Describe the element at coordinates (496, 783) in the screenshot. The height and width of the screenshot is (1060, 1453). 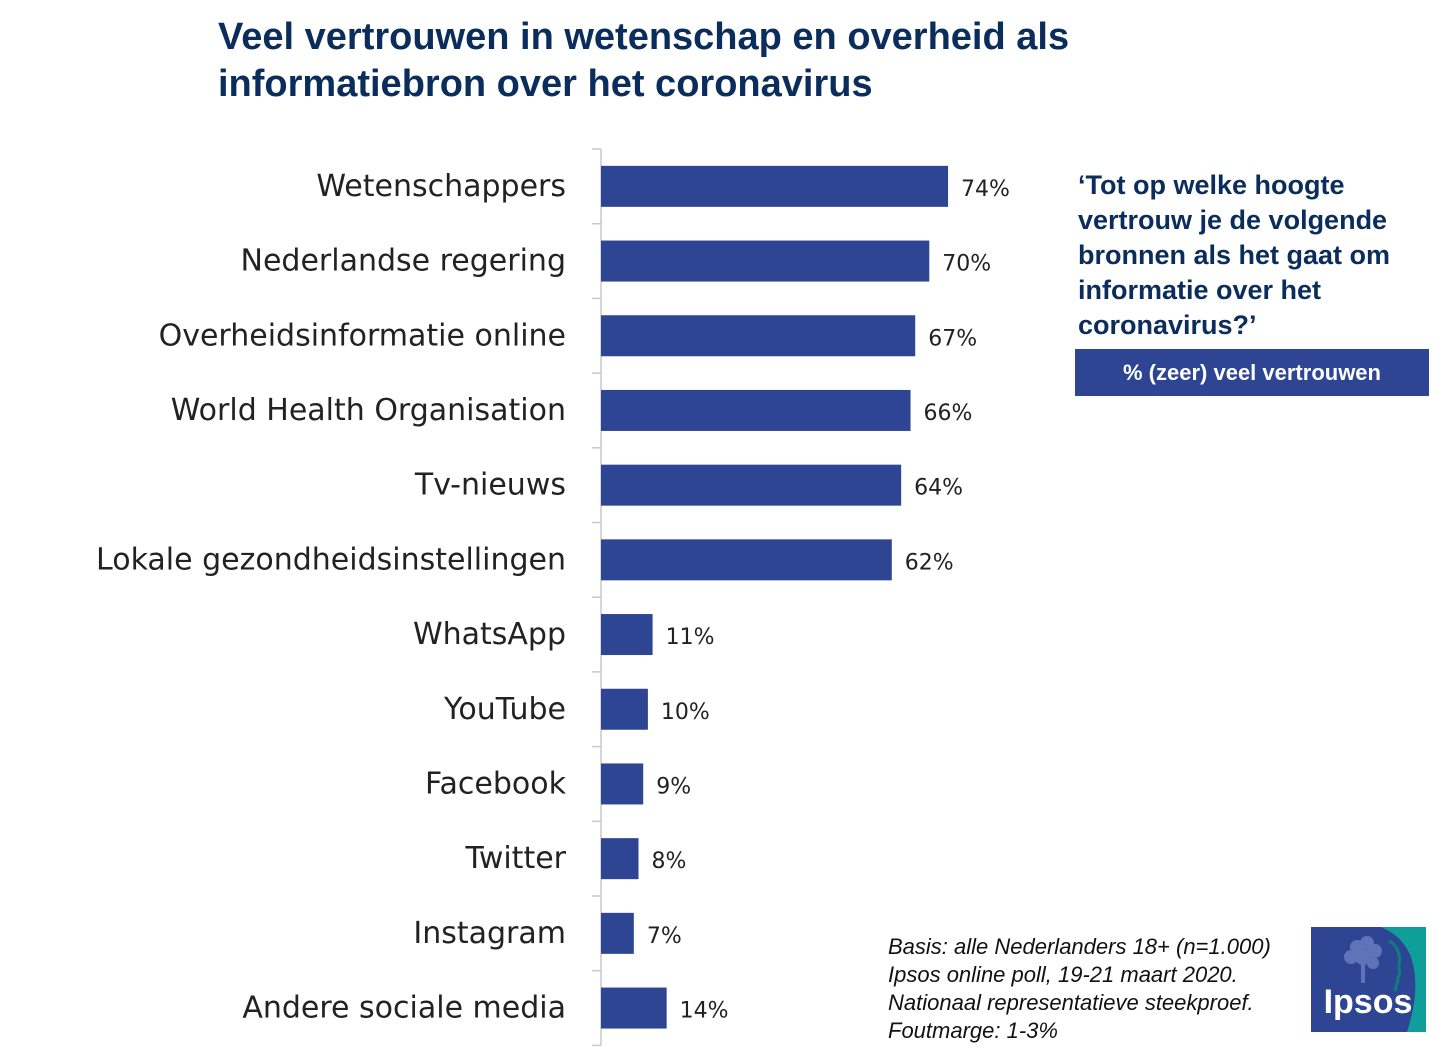
I see `category-label: Facebook` at that location.